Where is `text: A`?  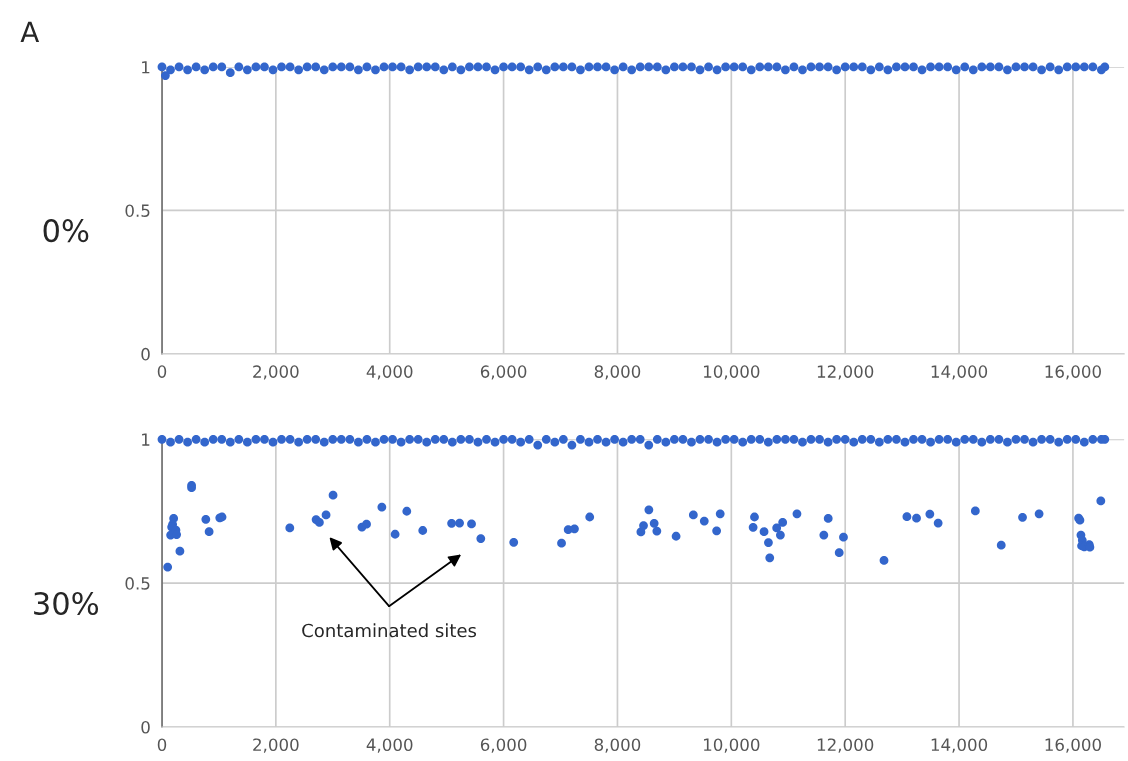 text: A is located at coordinates (30, 31).